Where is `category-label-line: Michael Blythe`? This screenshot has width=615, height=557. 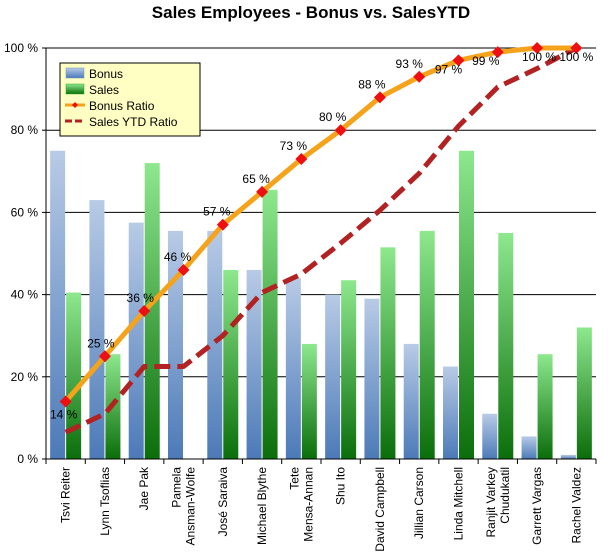
category-label-line: Michael Blythe is located at coordinates (262, 506).